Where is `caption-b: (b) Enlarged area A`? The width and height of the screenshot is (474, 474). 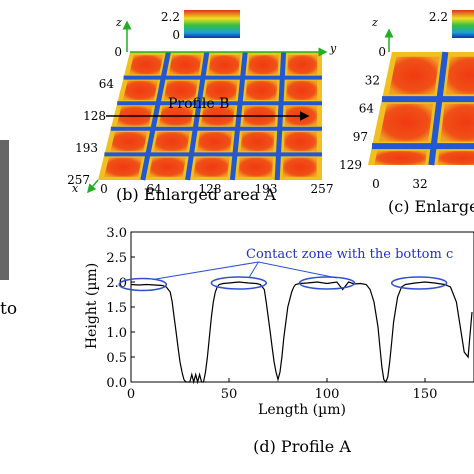 caption-b: (b) Enlarged area A is located at coordinates (196, 194).